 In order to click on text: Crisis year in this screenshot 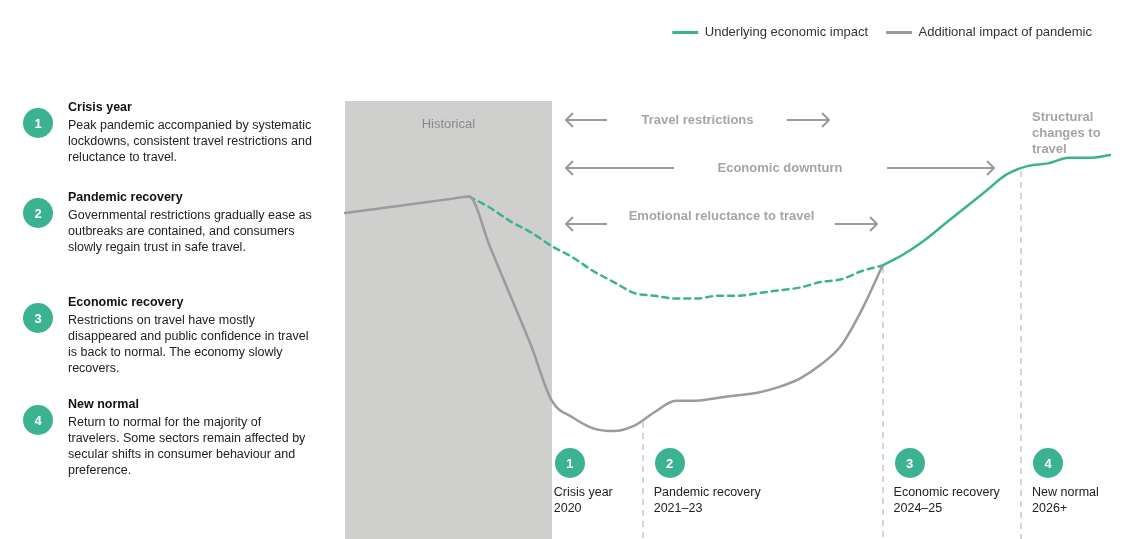, I will do `click(100, 107)`.